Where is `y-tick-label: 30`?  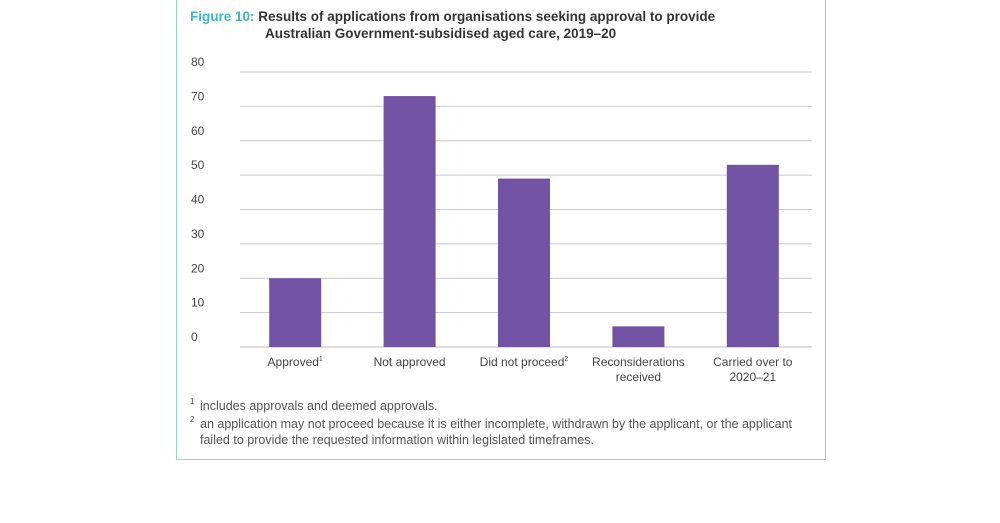
y-tick-label: 30 is located at coordinates (198, 234).